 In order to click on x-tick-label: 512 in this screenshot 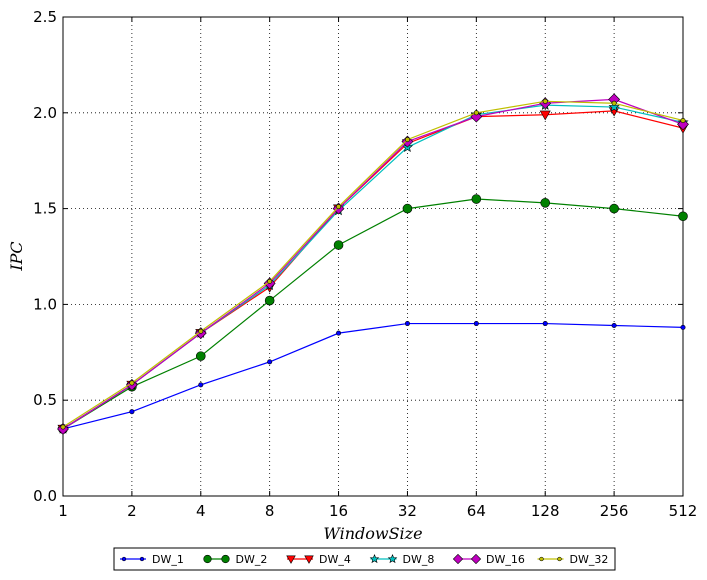, I will do `click(683, 511)`.